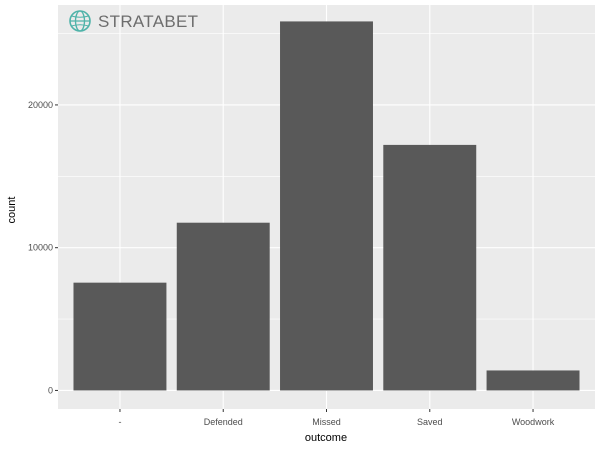 The height and width of the screenshot is (450, 600). Describe the element at coordinates (223, 422) in the screenshot. I see `x-tick-label: Defended` at that location.